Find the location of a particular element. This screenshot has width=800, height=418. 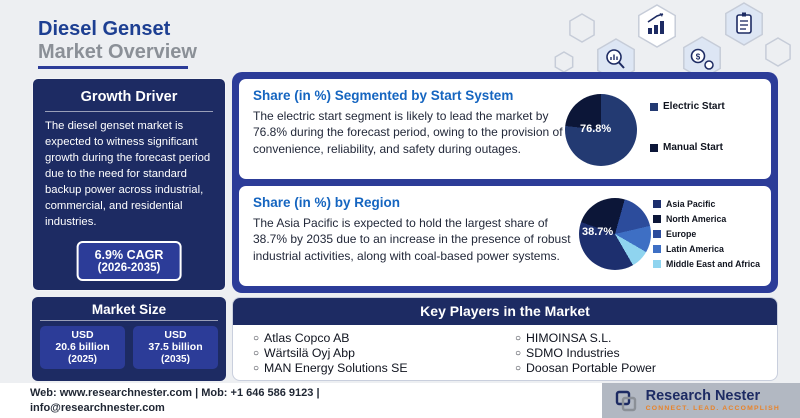

cagr-badge: 6.9% CAGR (2026-2035) is located at coordinates (129, 261).